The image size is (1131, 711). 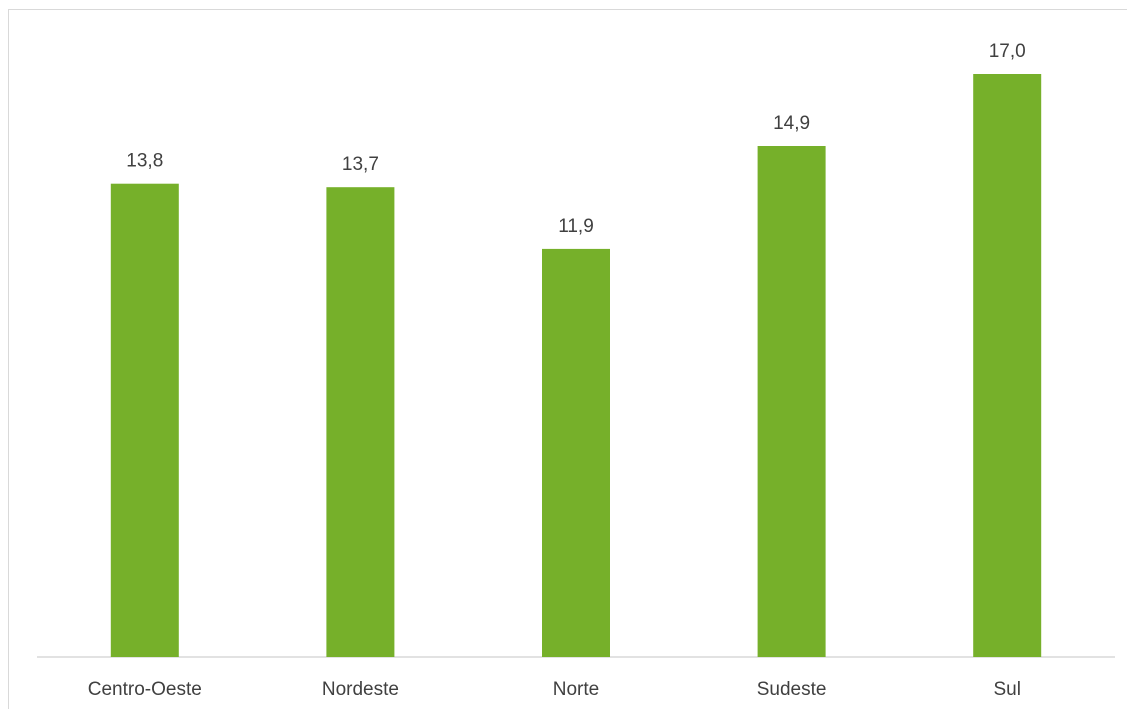 What do you see at coordinates (792, 401) in the screenshot?
I see `bar-sudeste` at bounding box center [792, 401].